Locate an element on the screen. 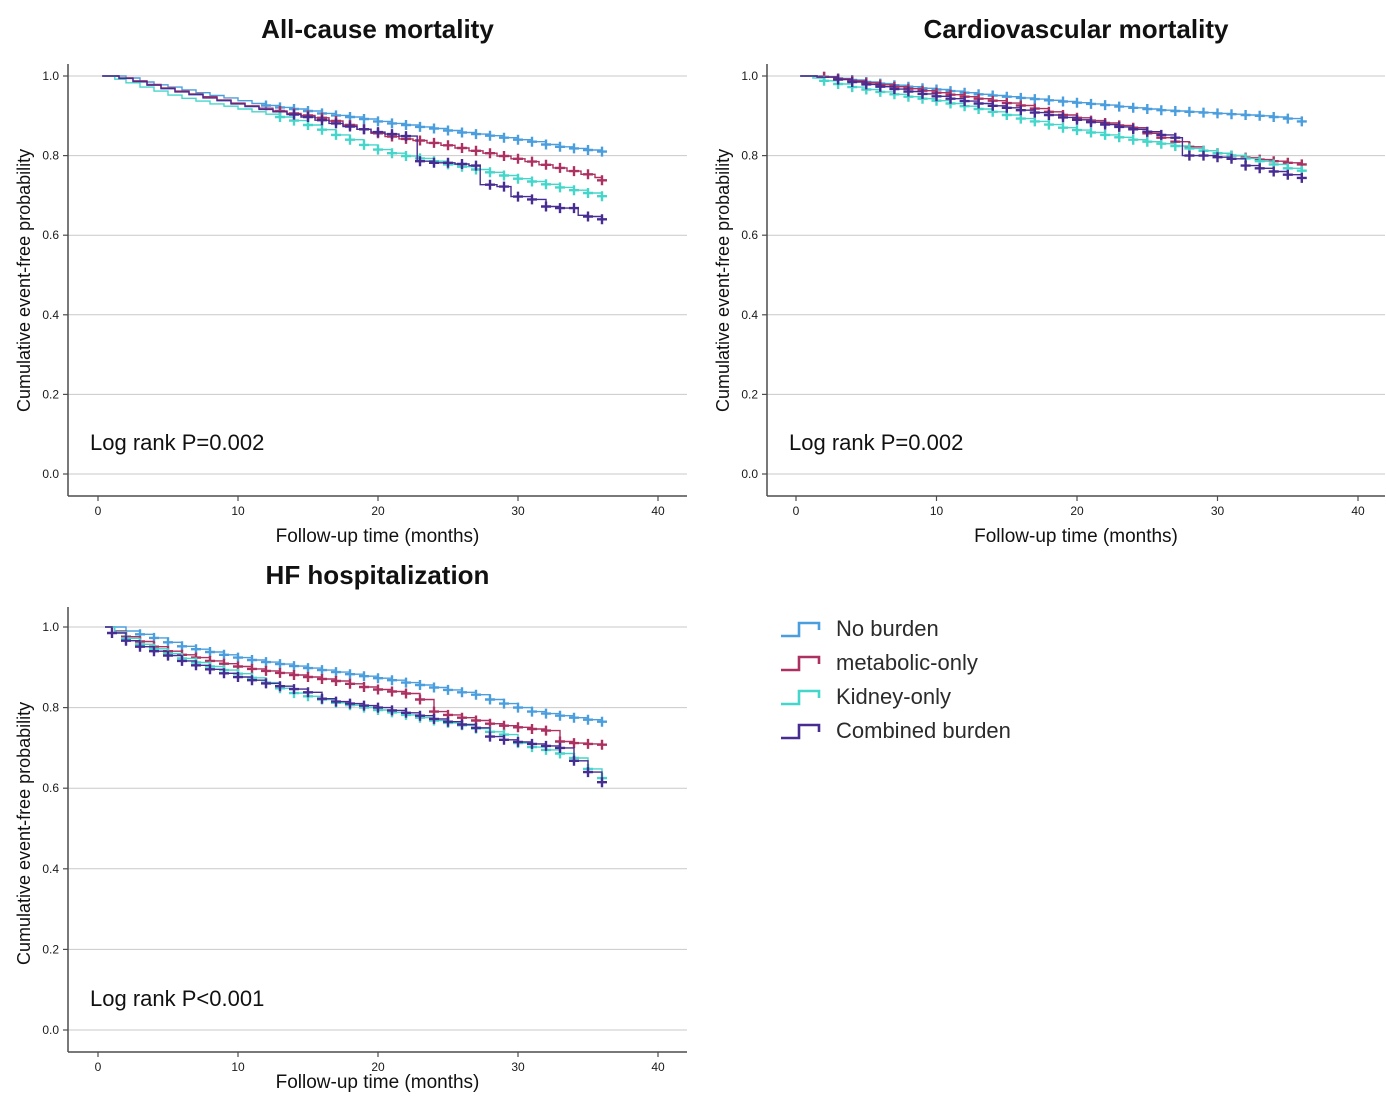  legend-label-kidney-only: Kidney-only is located at coordinates (893, 696).